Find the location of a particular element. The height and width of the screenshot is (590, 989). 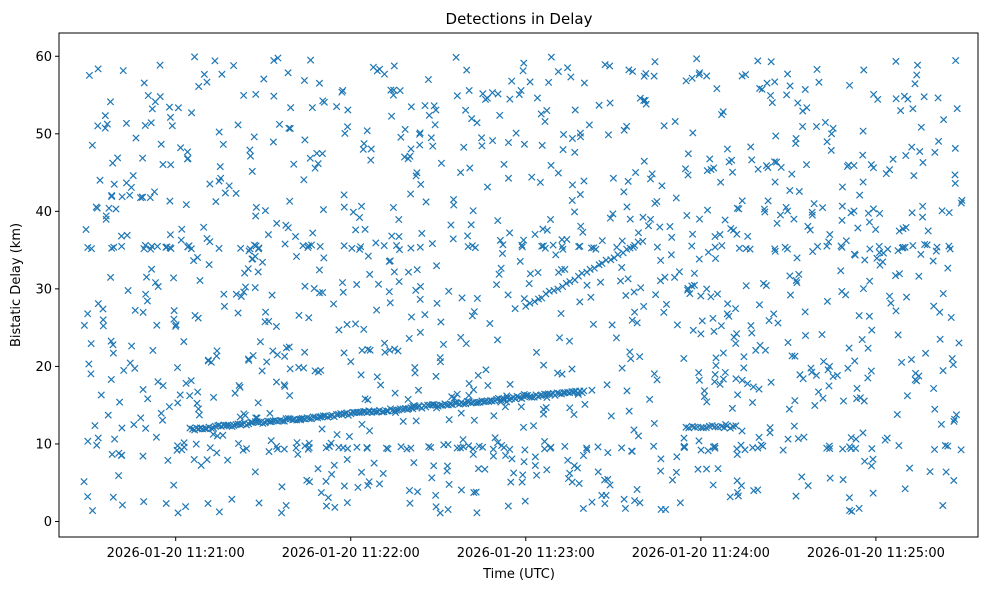

y-tick-label: 60 is located at coordinates (43, 57).